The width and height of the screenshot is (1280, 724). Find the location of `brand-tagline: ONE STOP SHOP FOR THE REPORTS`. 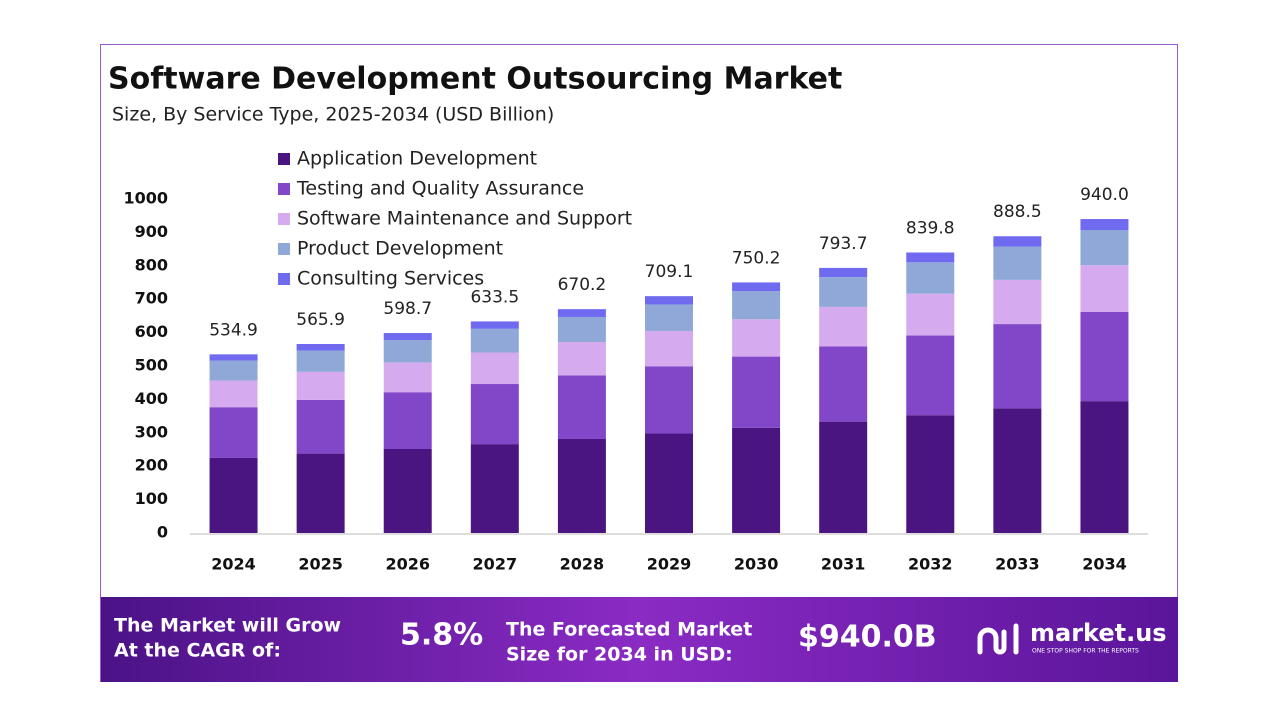

brand-tagline: ONE STOP SHOP FOR THE REPORTS is located at coordinates (1085, 651).